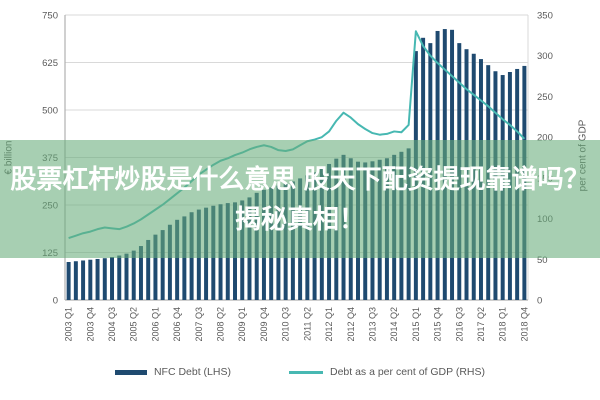  Describe the element at coordinates (542, 260) in the screenshot. I see `right-axis-tick-label: 50` at that location.